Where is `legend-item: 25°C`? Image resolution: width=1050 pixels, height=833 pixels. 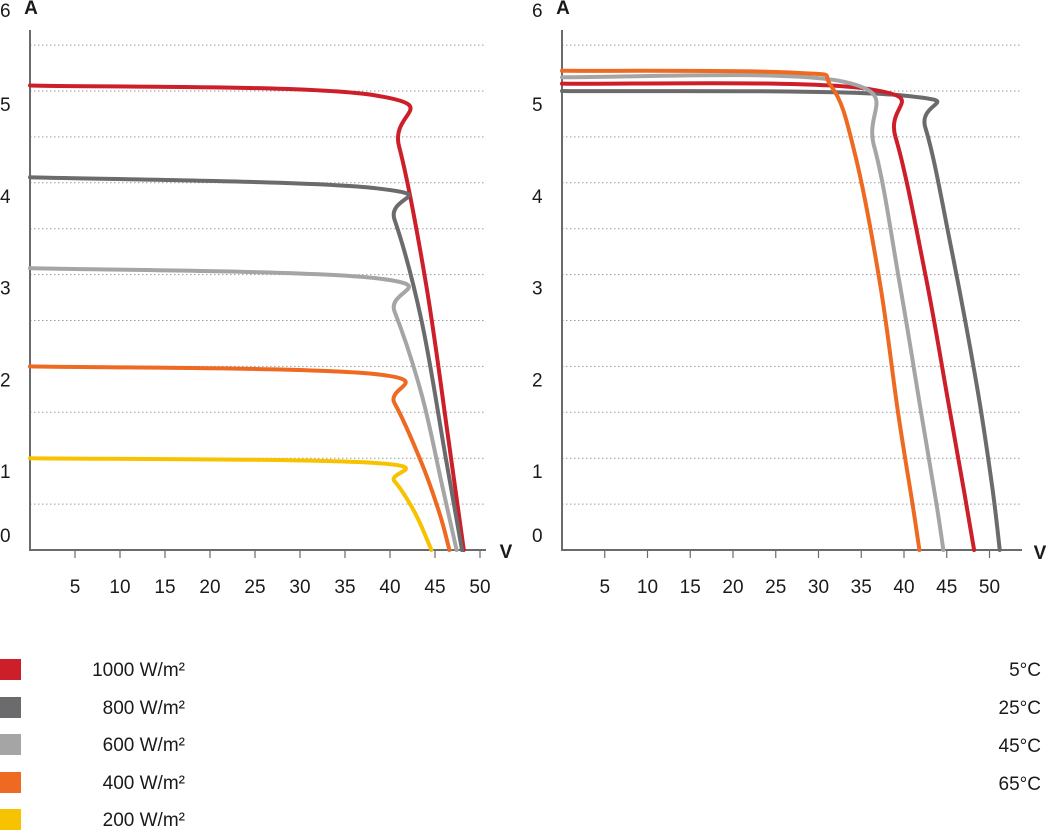 legend-item: 25°C is located at coordinates (1005, 709).